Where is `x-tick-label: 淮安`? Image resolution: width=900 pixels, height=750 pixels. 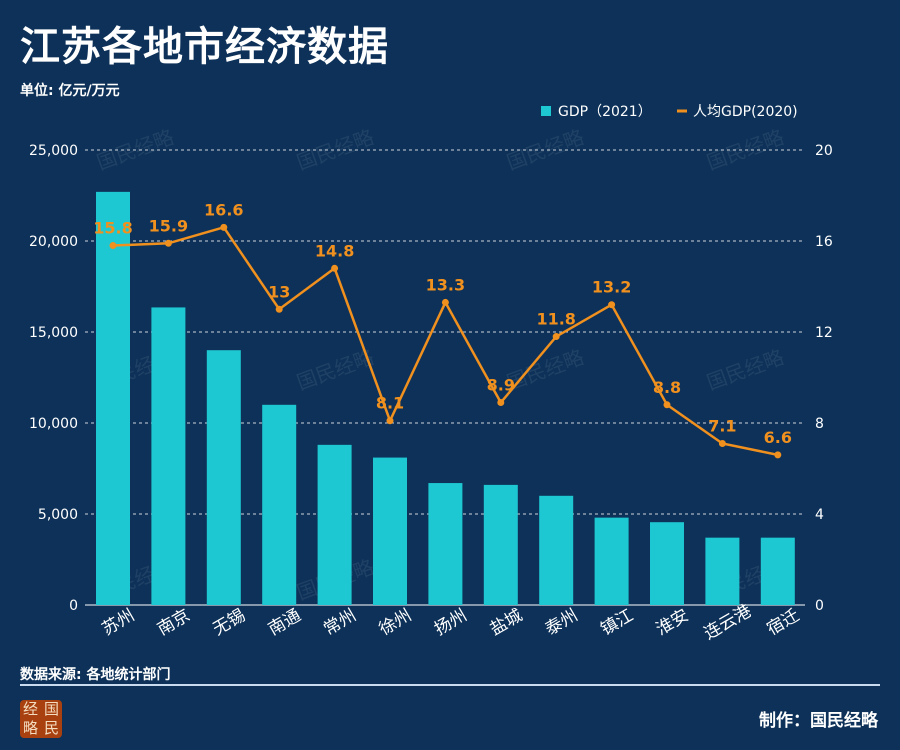 x-tick-label: 淮安 is located at coordinates (672, 623).